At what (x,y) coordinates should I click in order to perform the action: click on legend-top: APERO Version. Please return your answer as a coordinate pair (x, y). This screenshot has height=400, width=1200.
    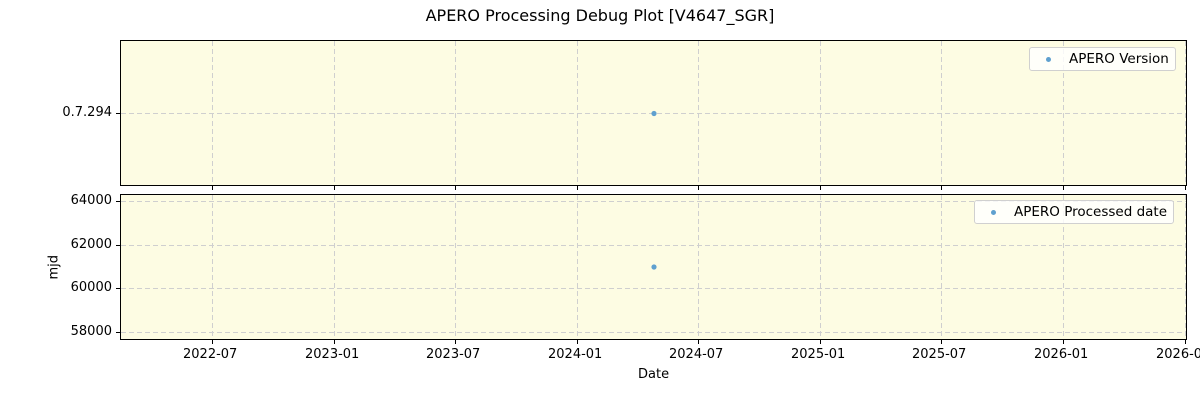
    Looking at the image, I should click on (1102, 59).